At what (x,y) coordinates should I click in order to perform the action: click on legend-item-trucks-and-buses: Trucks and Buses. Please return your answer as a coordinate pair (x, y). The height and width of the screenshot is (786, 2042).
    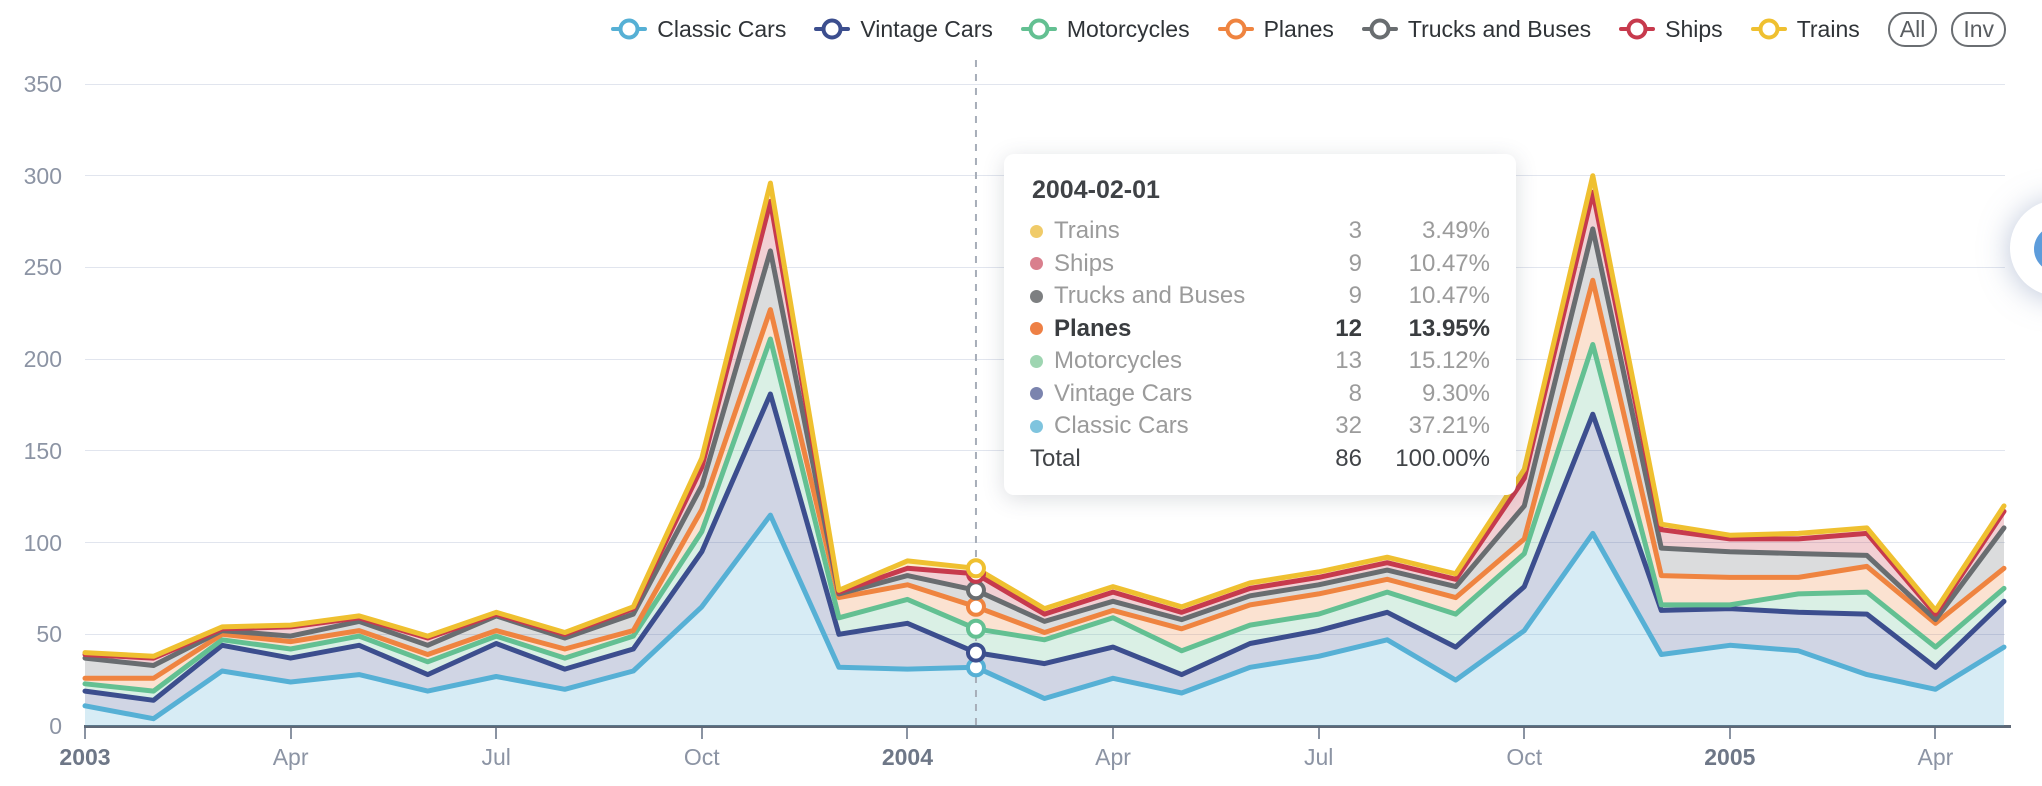
    Looking at the image, I should click on (1476, 29).